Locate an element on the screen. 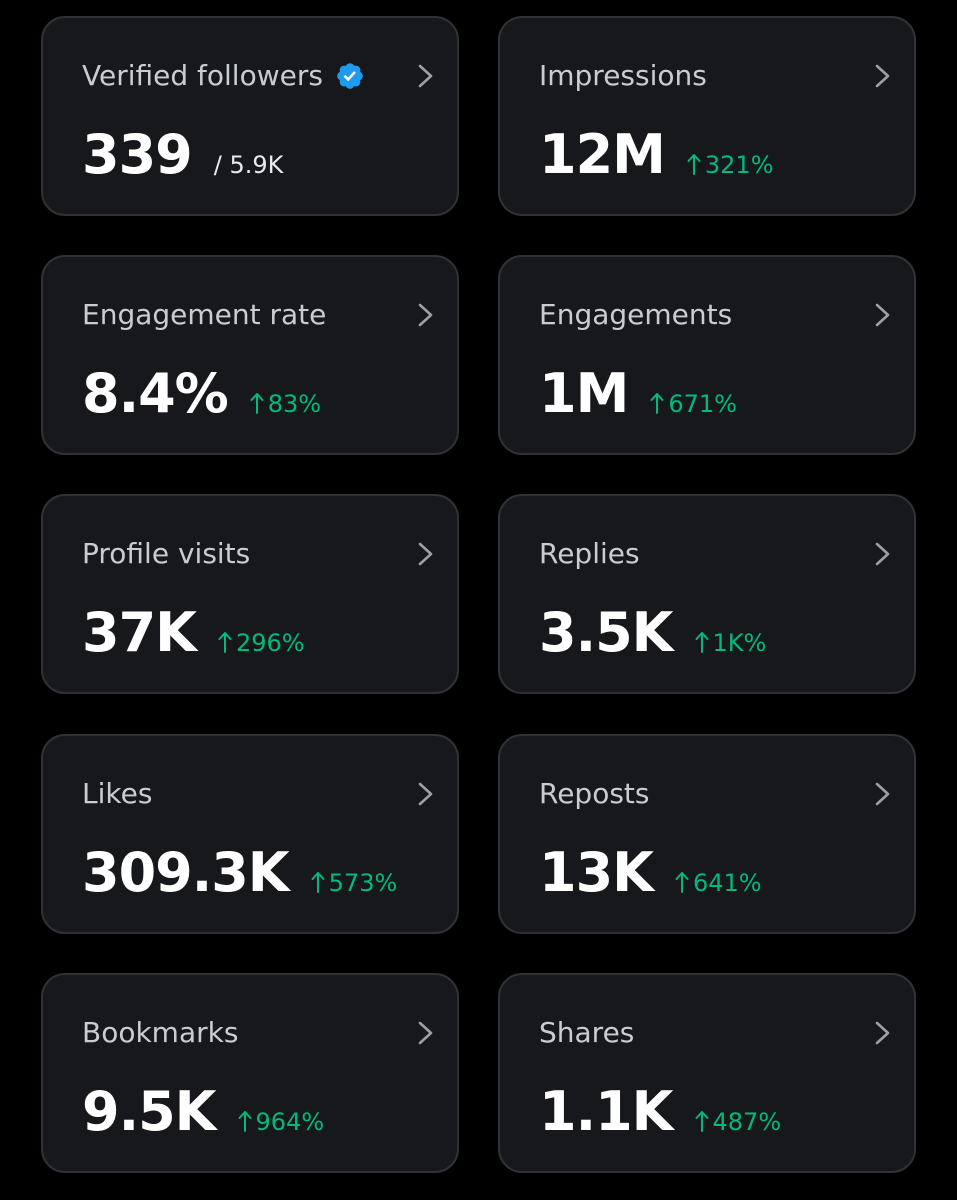  change-value: 964% is located at coordinates (290, 1122).